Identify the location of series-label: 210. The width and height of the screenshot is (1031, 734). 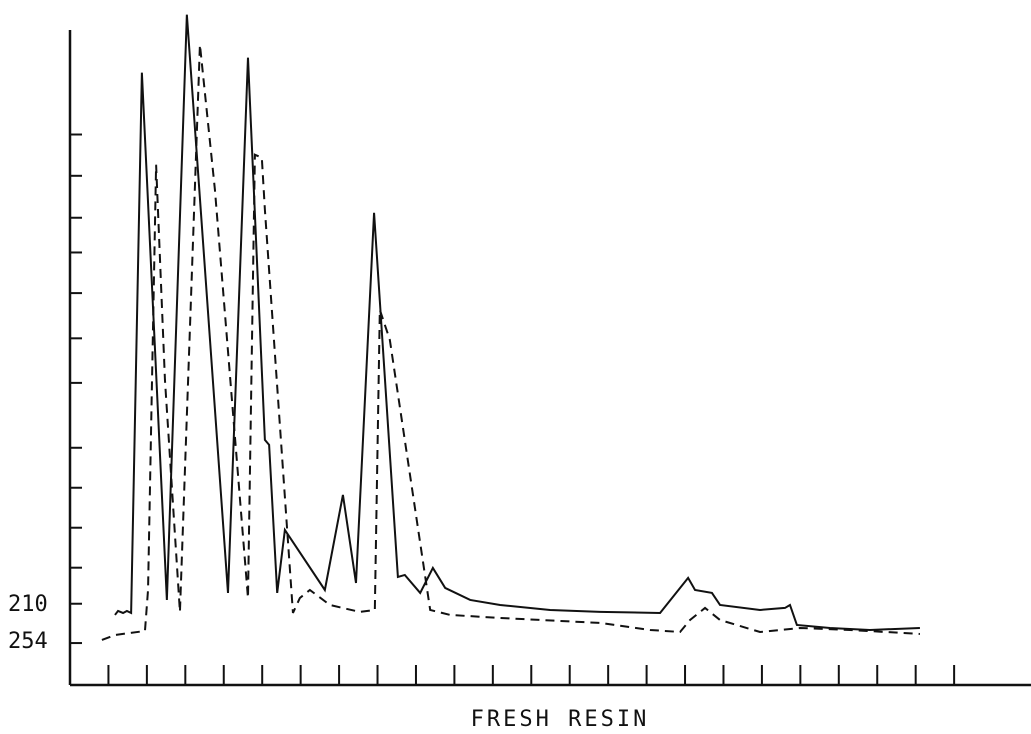
(28, 604).